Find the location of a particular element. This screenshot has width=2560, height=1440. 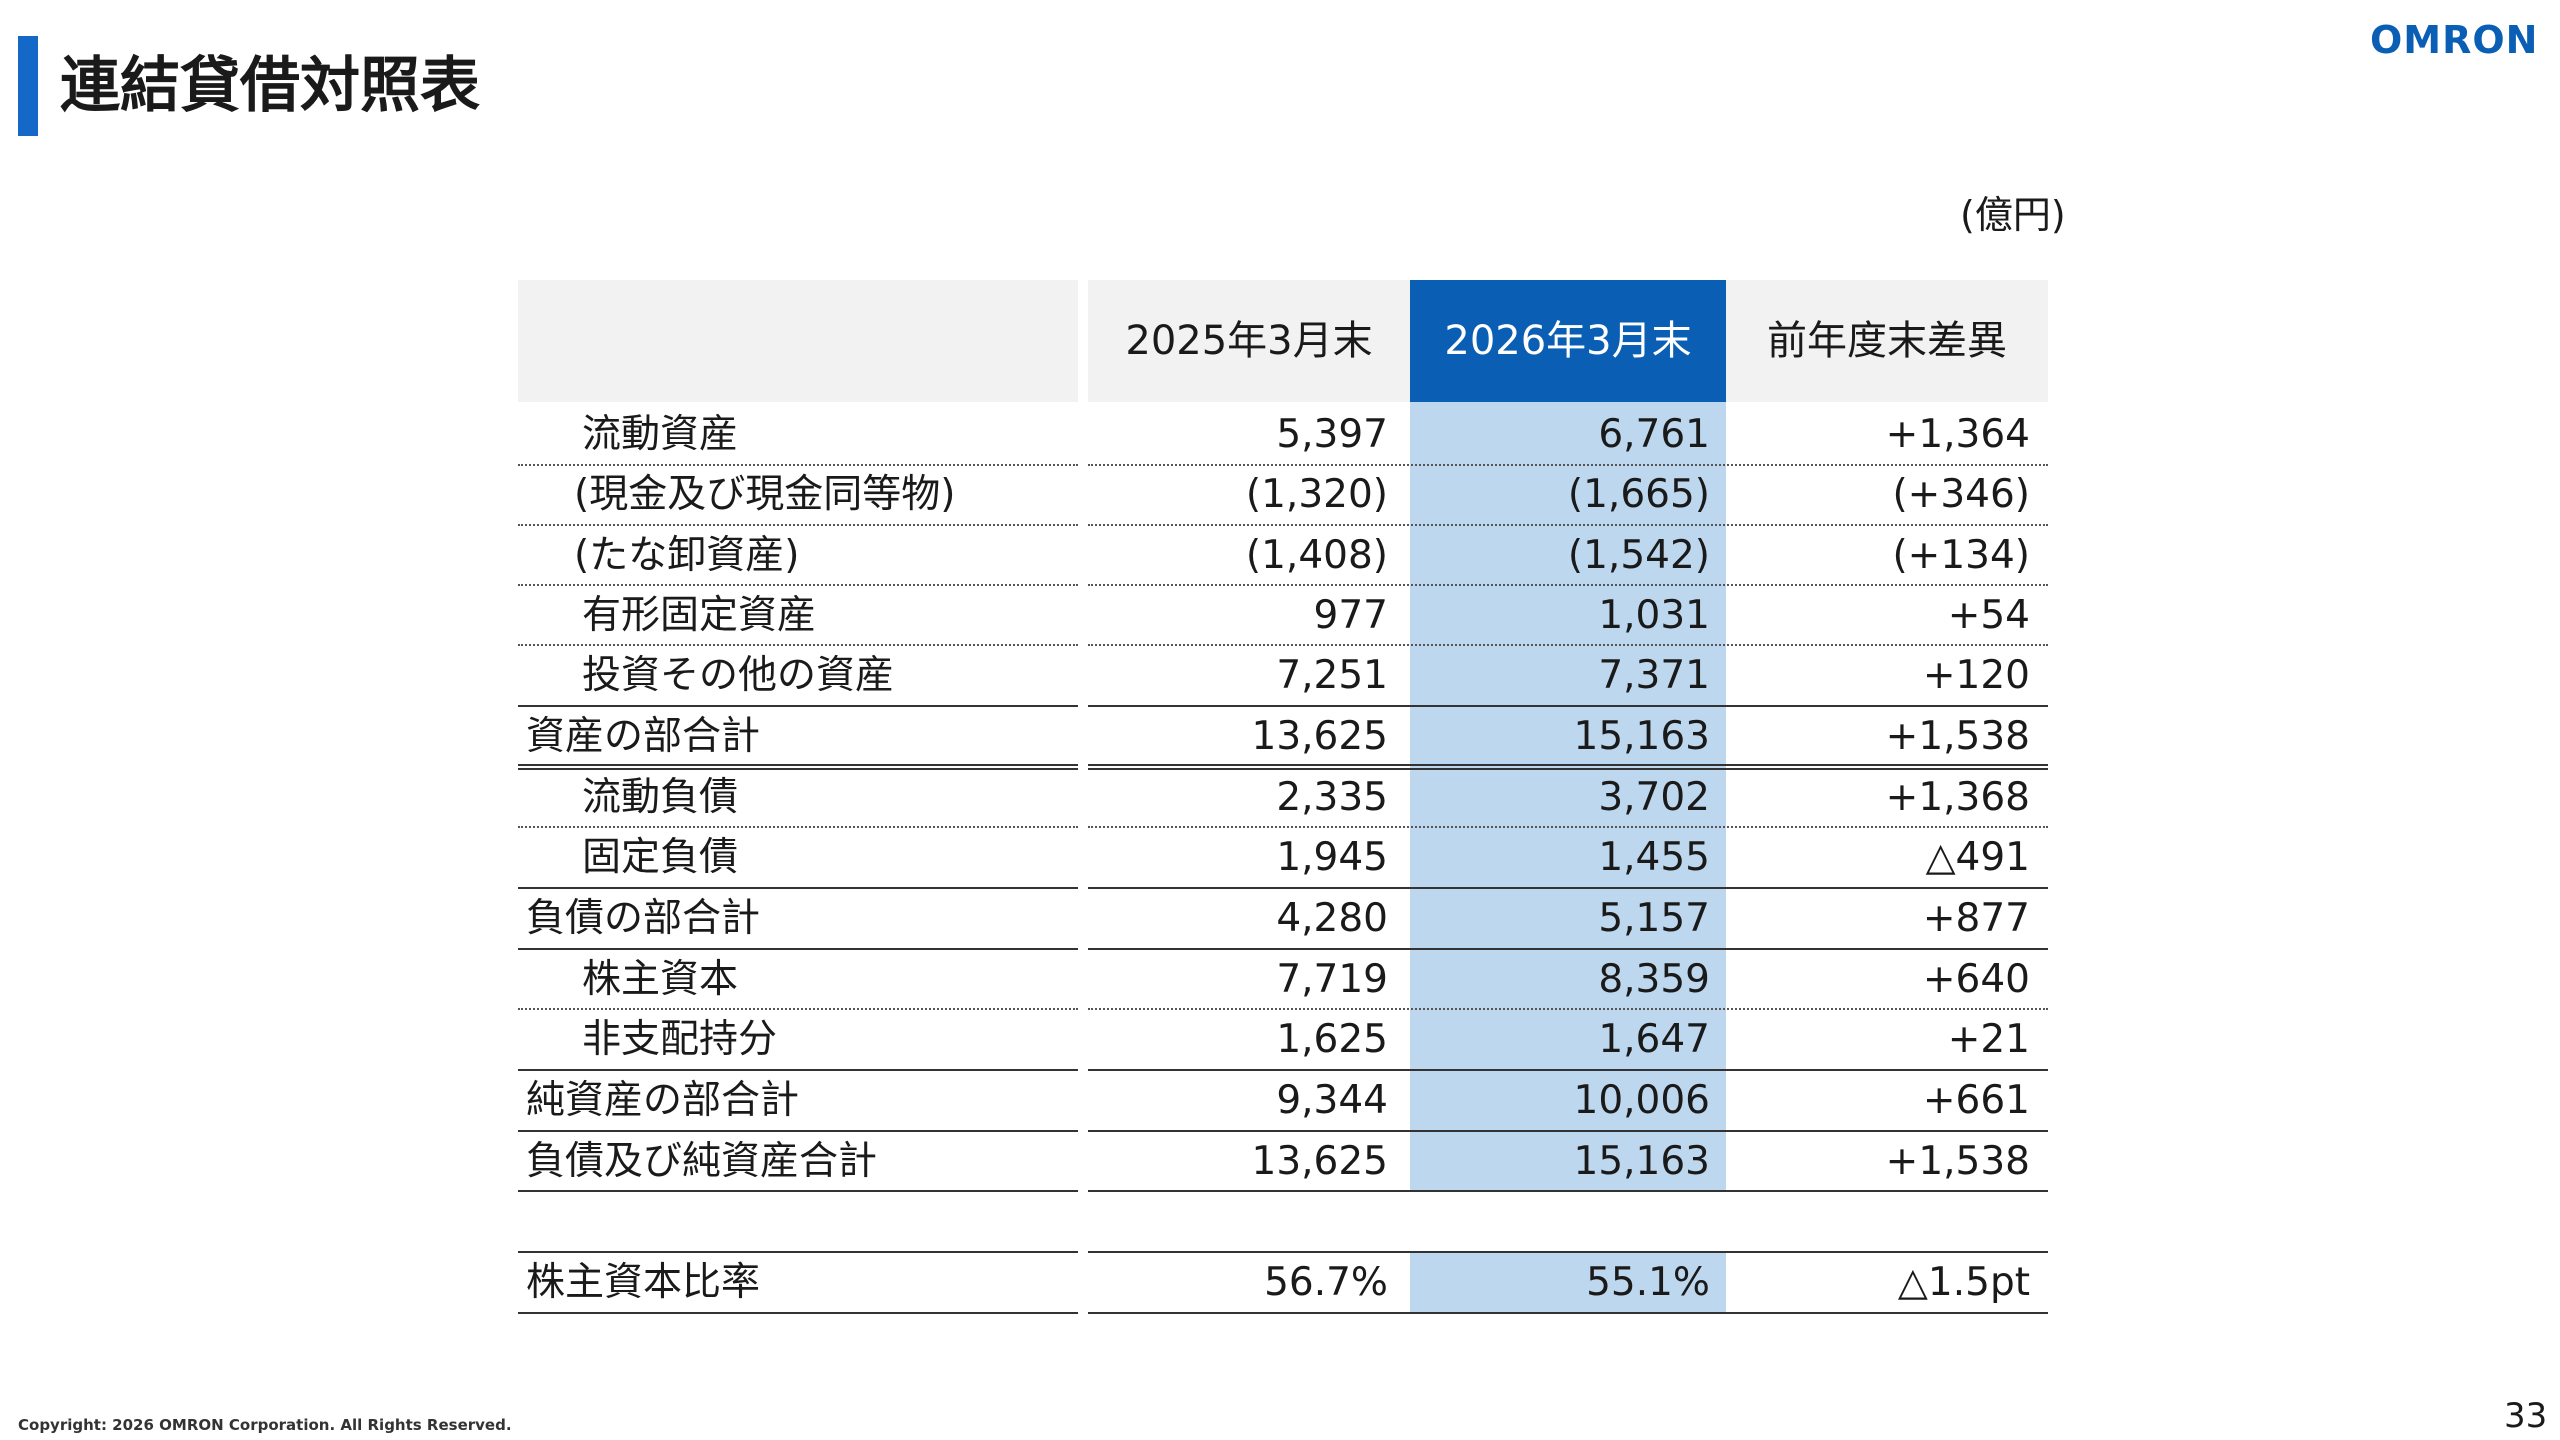

header-diff: 前年度末差異 is located at coordinates (1887, 341).